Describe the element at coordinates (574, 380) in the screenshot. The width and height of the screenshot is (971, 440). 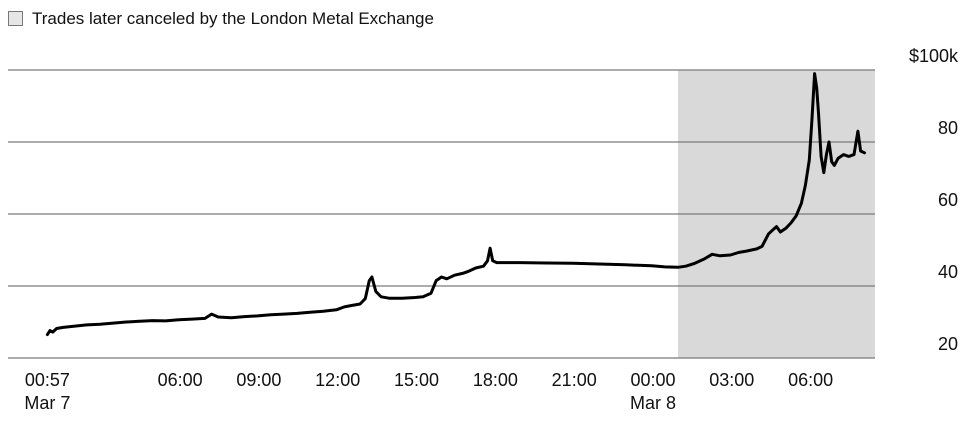
I see `x-axis-label: 21:00` at that location.